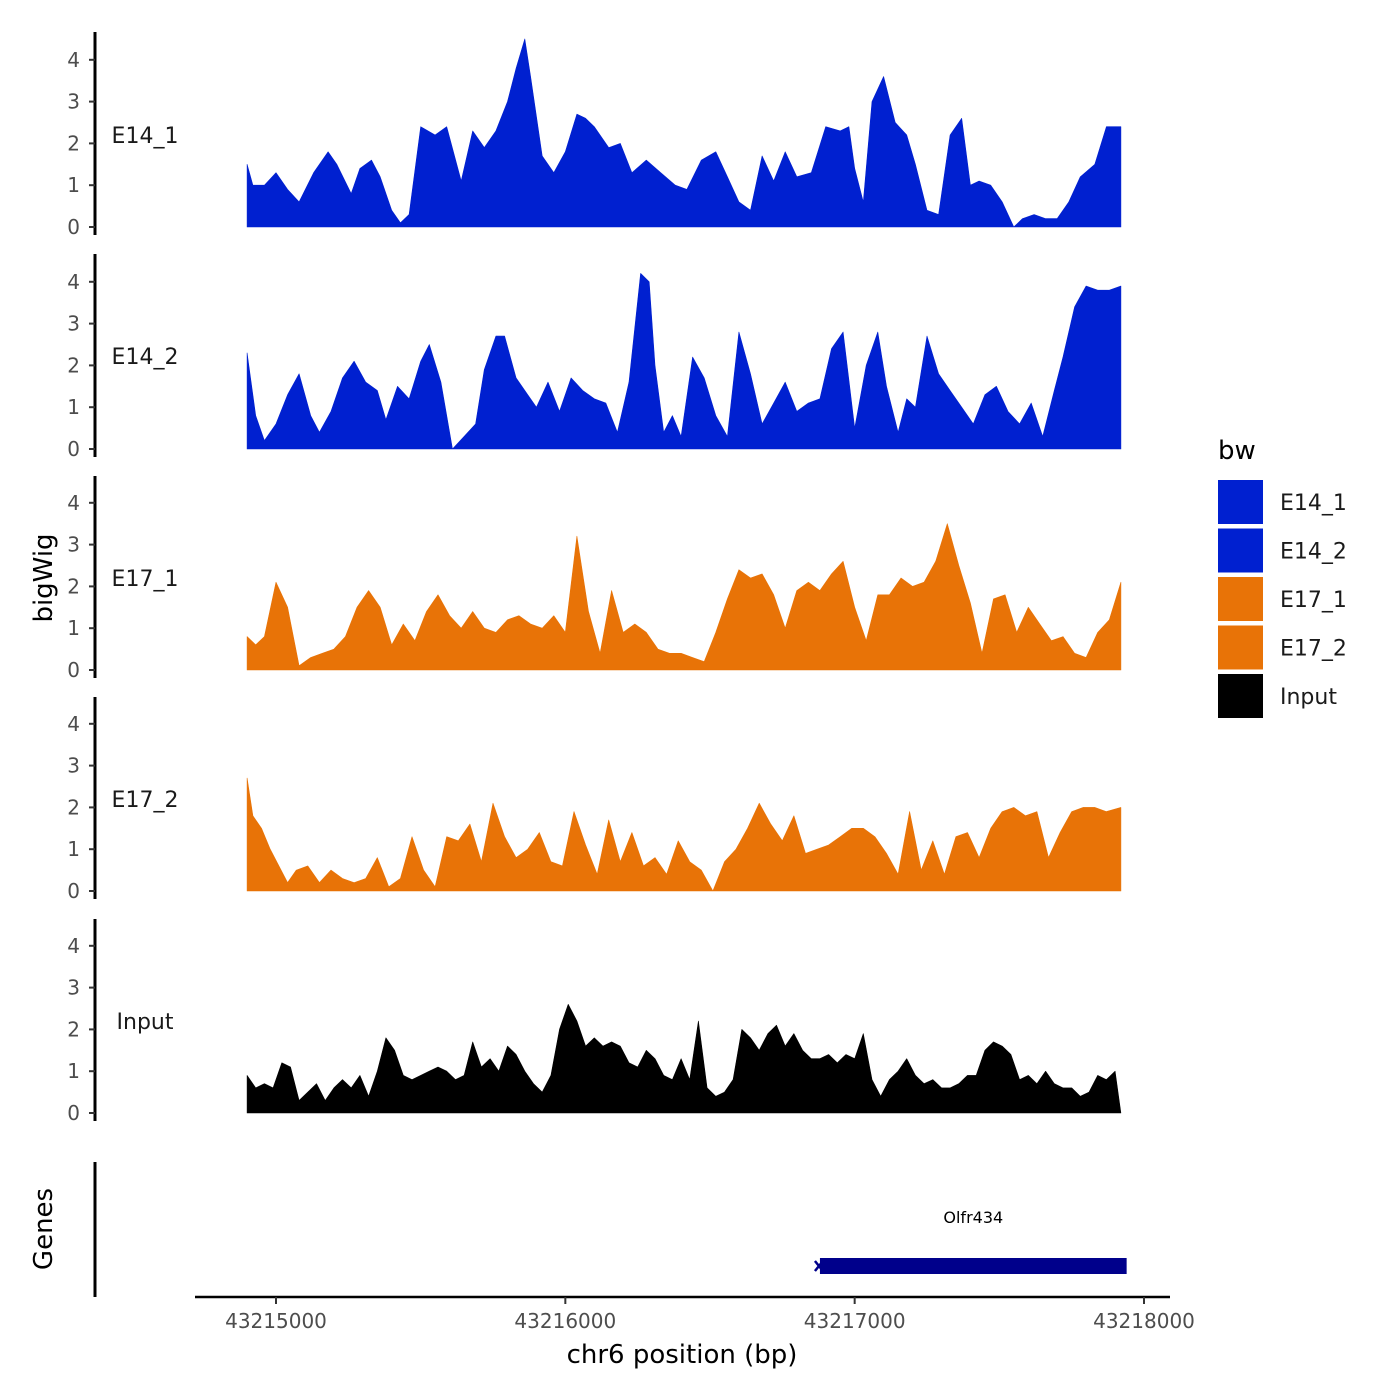 This screenshot has width=1400, height=1400. I want to click on track-label: E17_1, so click(145, 579).